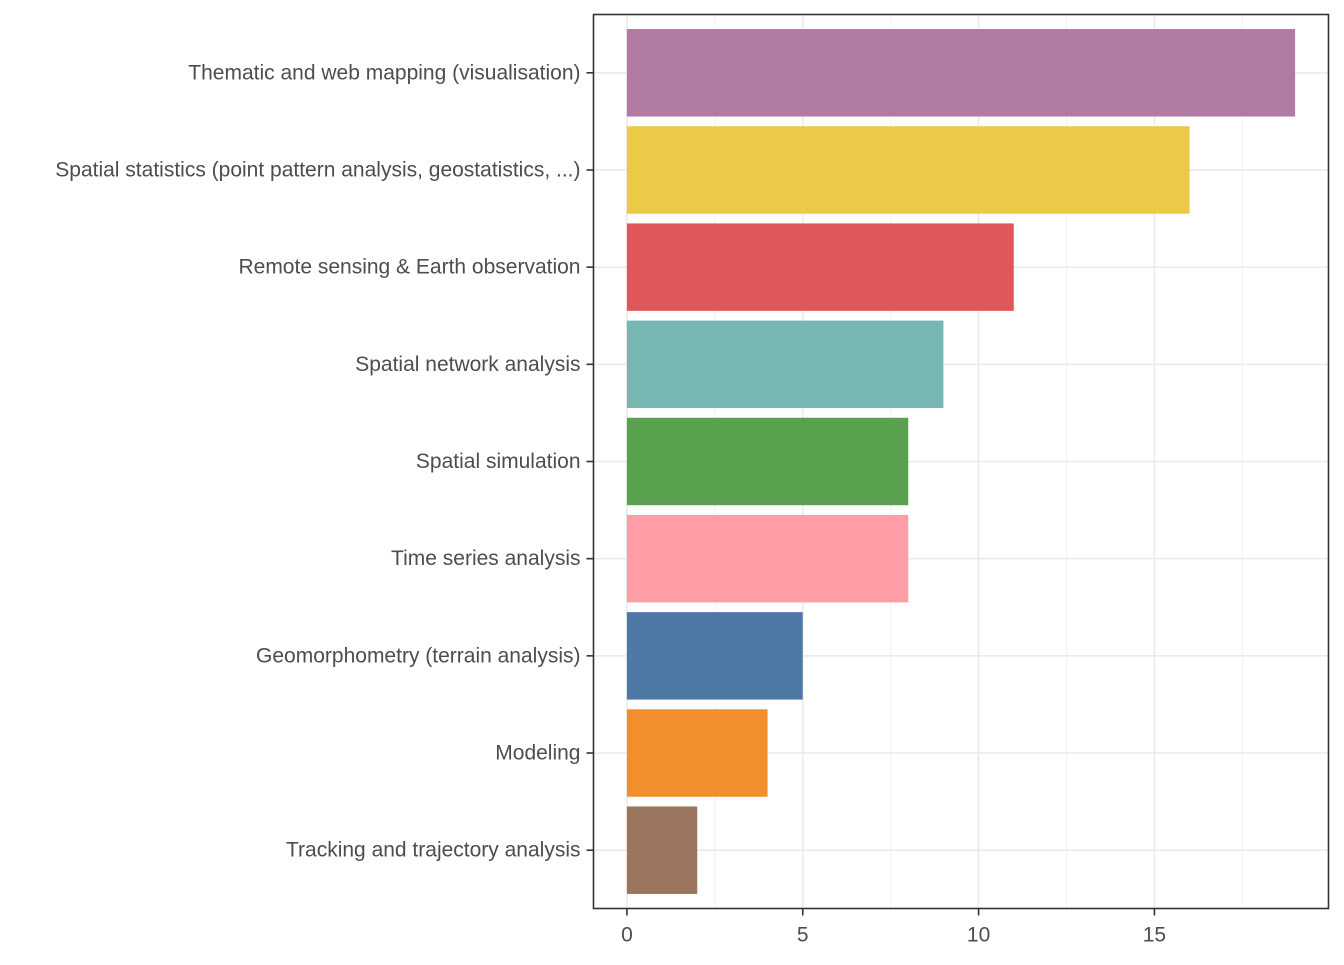 Image resolution: width=1344 pixels, height=965 pixels. I want to click on x-tick-label: 10, so click(978, 935).